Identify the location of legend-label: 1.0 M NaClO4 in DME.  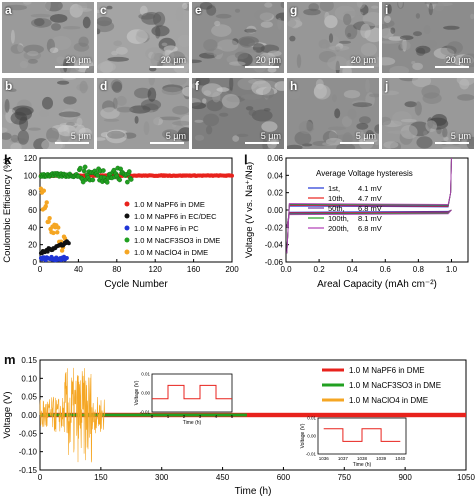
(171, 252).